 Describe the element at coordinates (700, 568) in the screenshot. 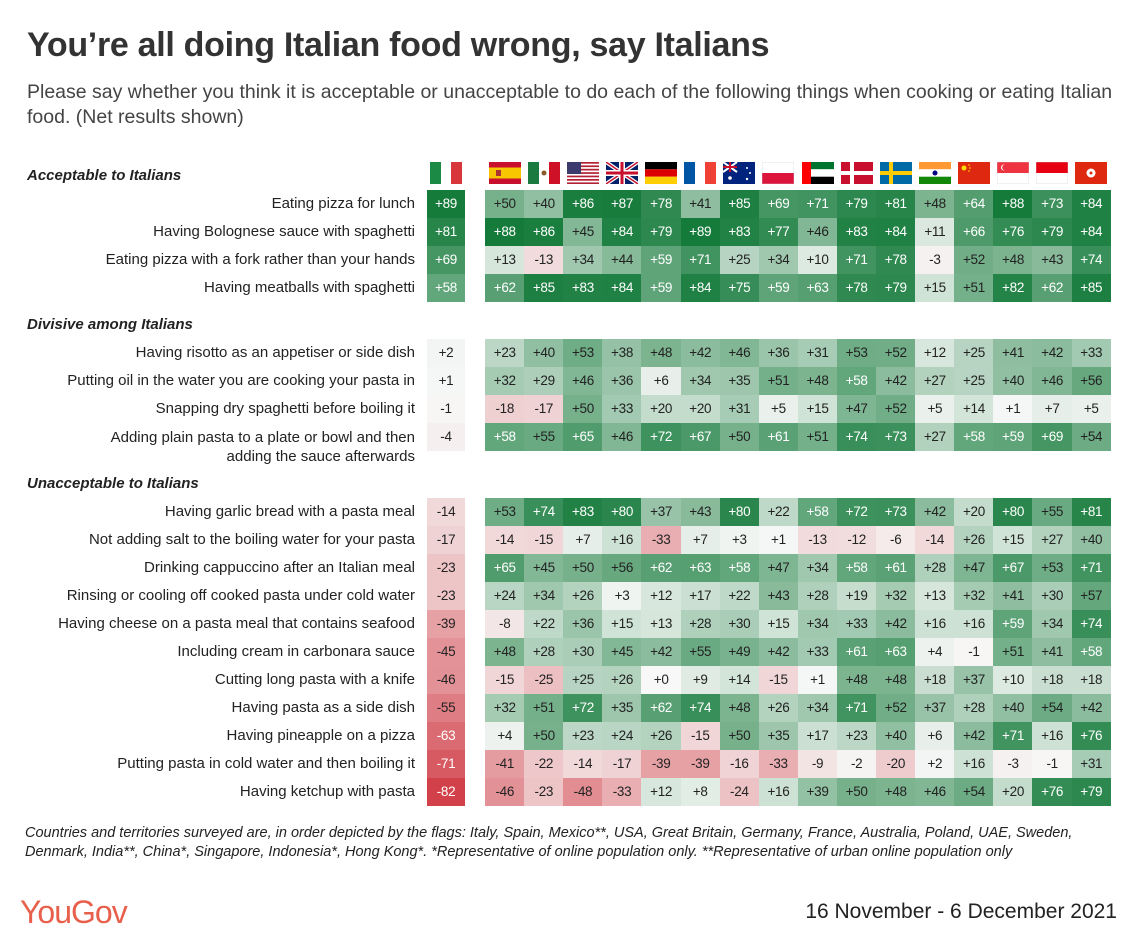

I see `heatmap-cell: +63` at that location.